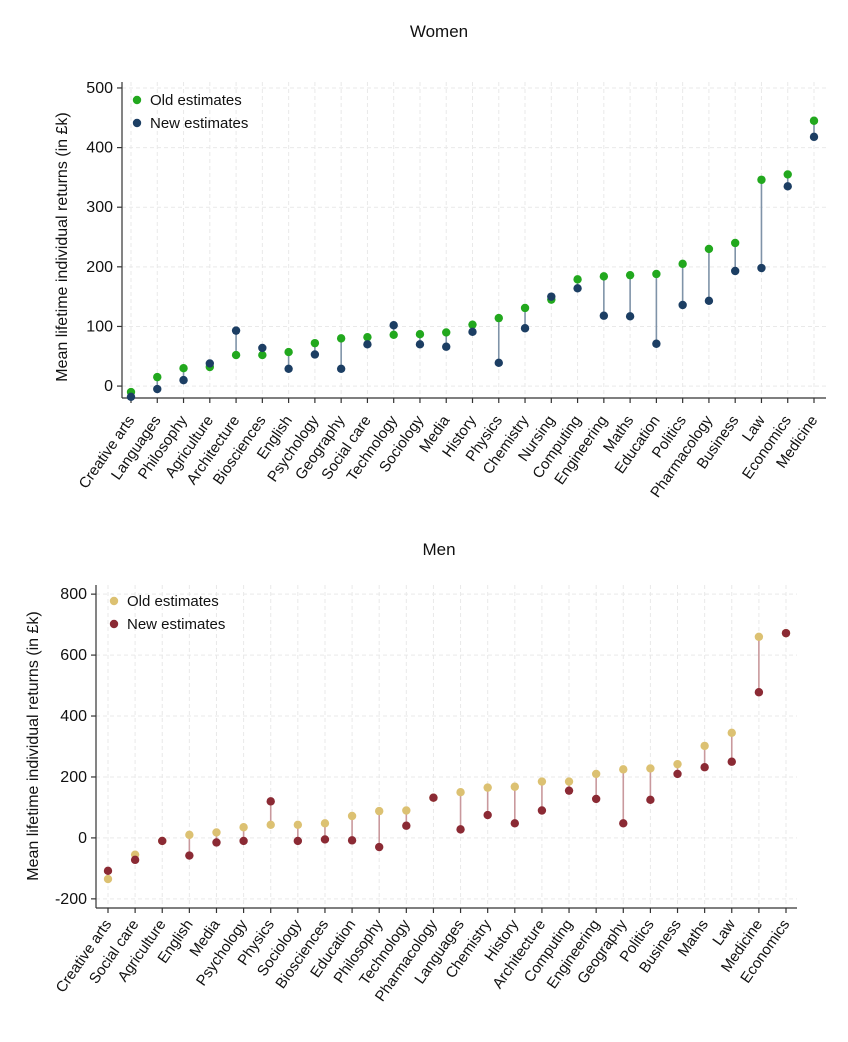 This screenshot has height=1042, width=848. I want to click on women-y-tick-label: 500, so click(99, 88).